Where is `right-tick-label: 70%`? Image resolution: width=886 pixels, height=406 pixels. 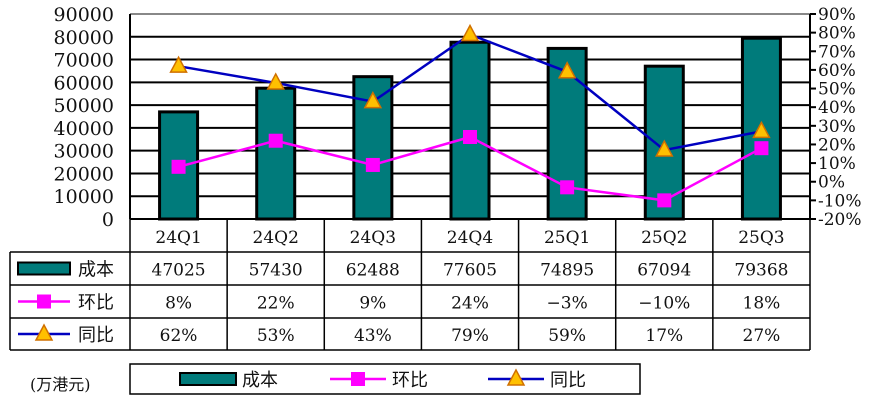 right-tick-label: 70% is located at coordinates (837, 52).